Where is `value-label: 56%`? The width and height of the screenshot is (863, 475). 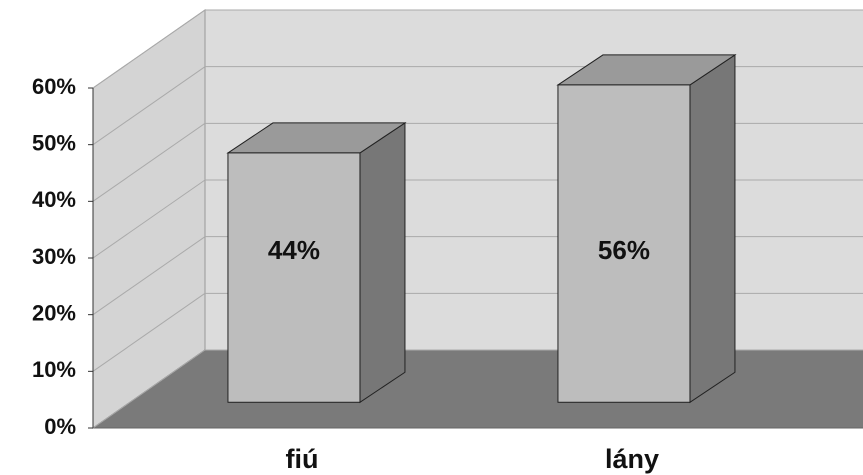
value-label: 56% is located at coordinates (624, 250).